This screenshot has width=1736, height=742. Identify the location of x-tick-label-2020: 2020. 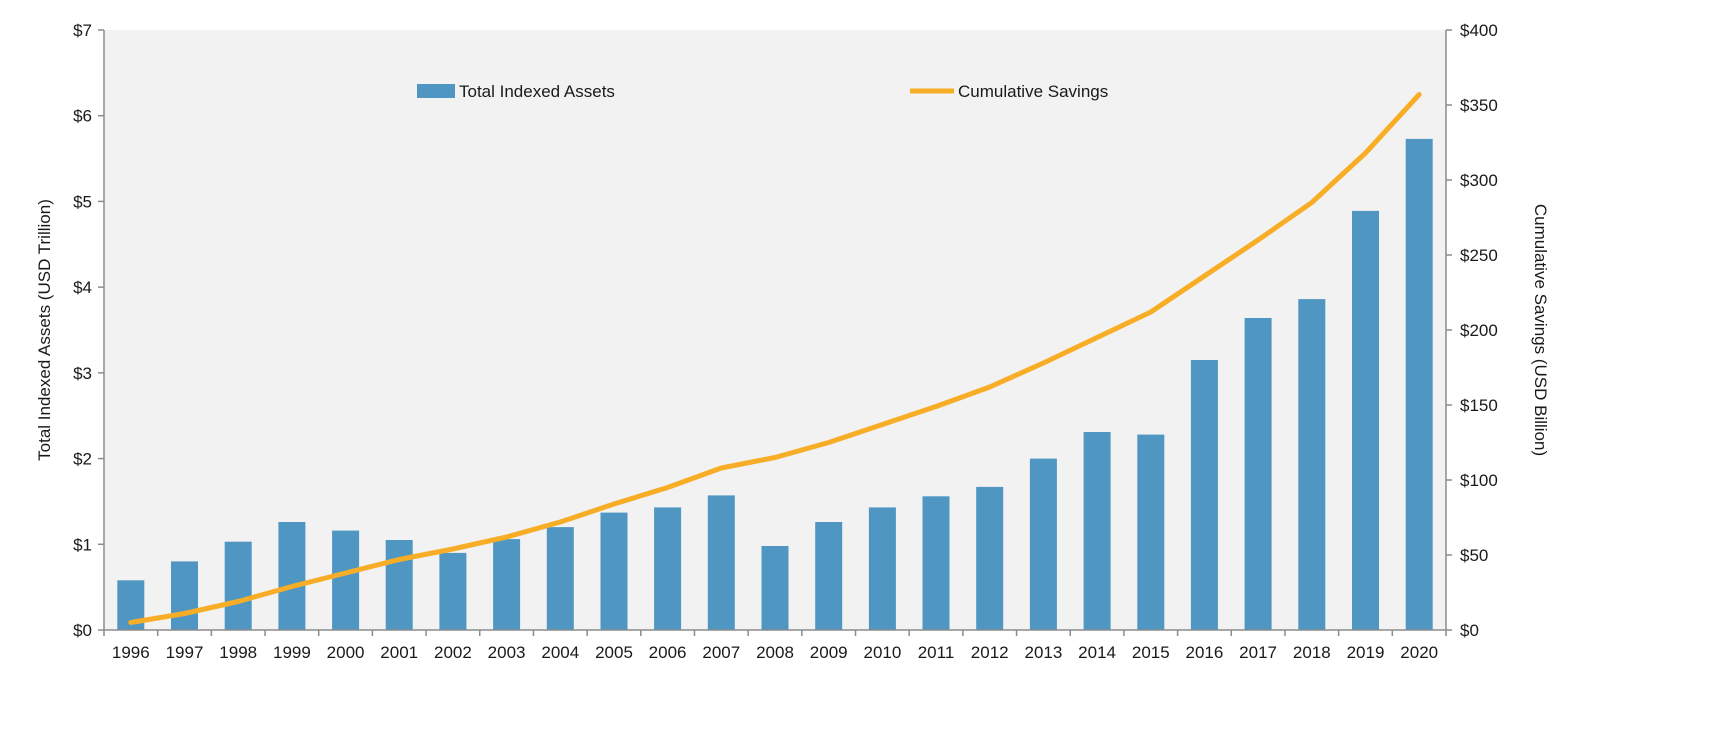
(1419, 652).